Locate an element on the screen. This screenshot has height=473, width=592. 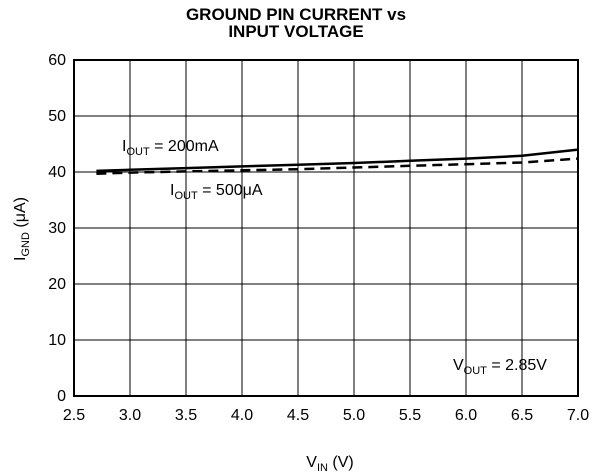
y-tick-label: 20 is located at coordinates (57, 284).